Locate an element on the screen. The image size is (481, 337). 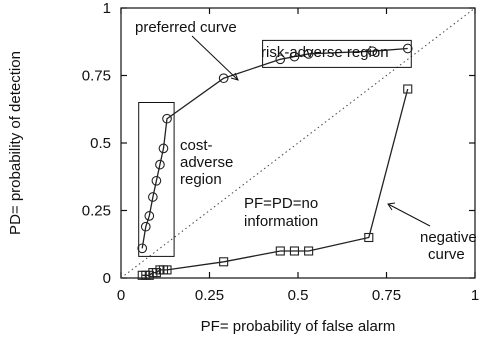
x-axis-label: PF= probability of false alarm is located at coordinates (298, 326).